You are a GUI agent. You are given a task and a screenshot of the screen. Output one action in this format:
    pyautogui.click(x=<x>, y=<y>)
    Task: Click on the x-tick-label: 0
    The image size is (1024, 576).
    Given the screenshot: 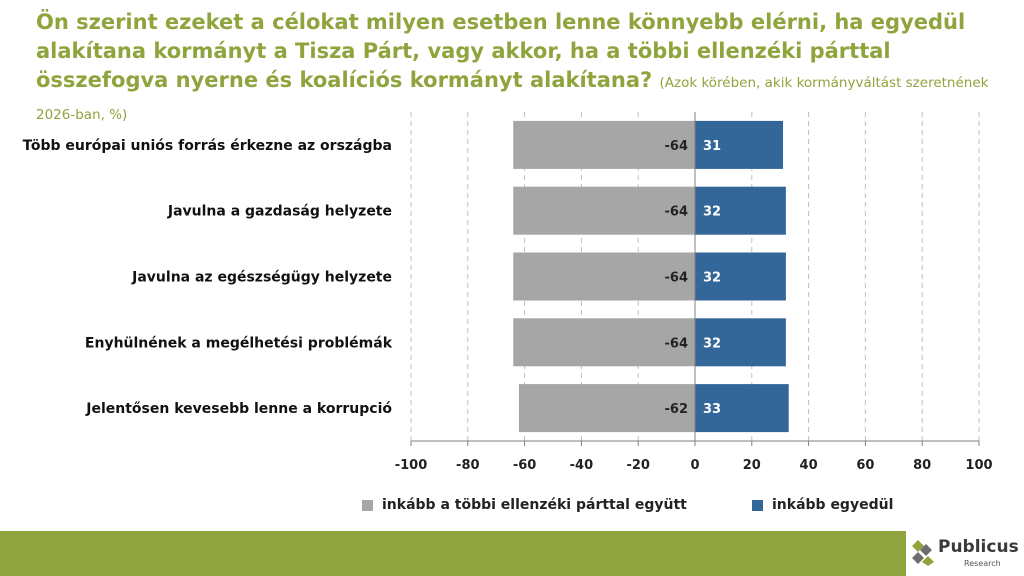 What is the action you would take?
    pyautogui.click(x=694, y=465)
    